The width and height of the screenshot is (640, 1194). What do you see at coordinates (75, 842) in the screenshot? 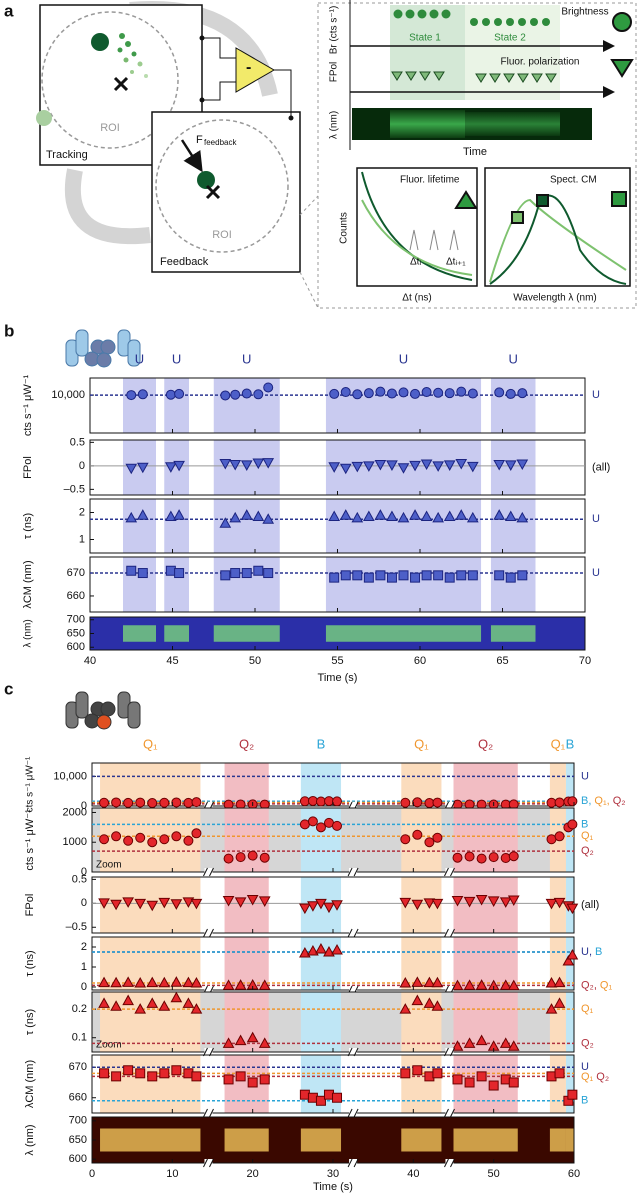
I see `y-tick-label: 1000` at bounding box center [75, 842].